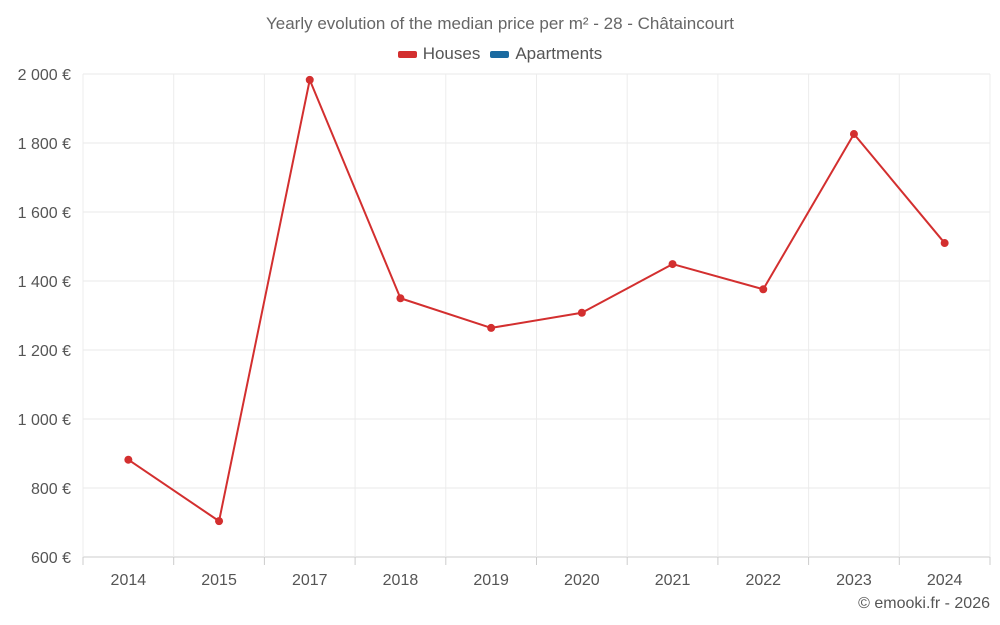 The width and height of the screenshot is (1000, 625). I want to click on legend-swatch-houses, so click(407, 54).